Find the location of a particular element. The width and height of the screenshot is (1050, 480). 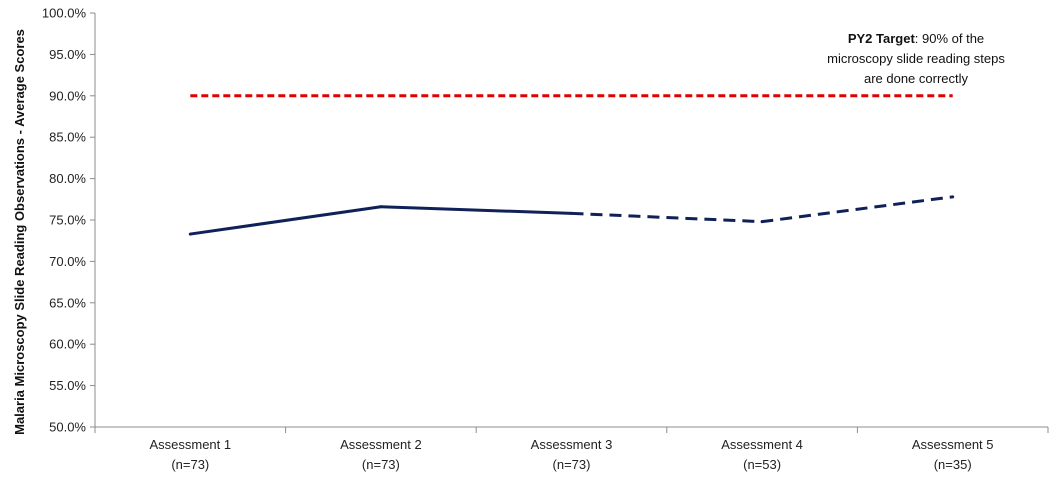

y-tick-label: 95.0% is located at coordinates (67, 54).